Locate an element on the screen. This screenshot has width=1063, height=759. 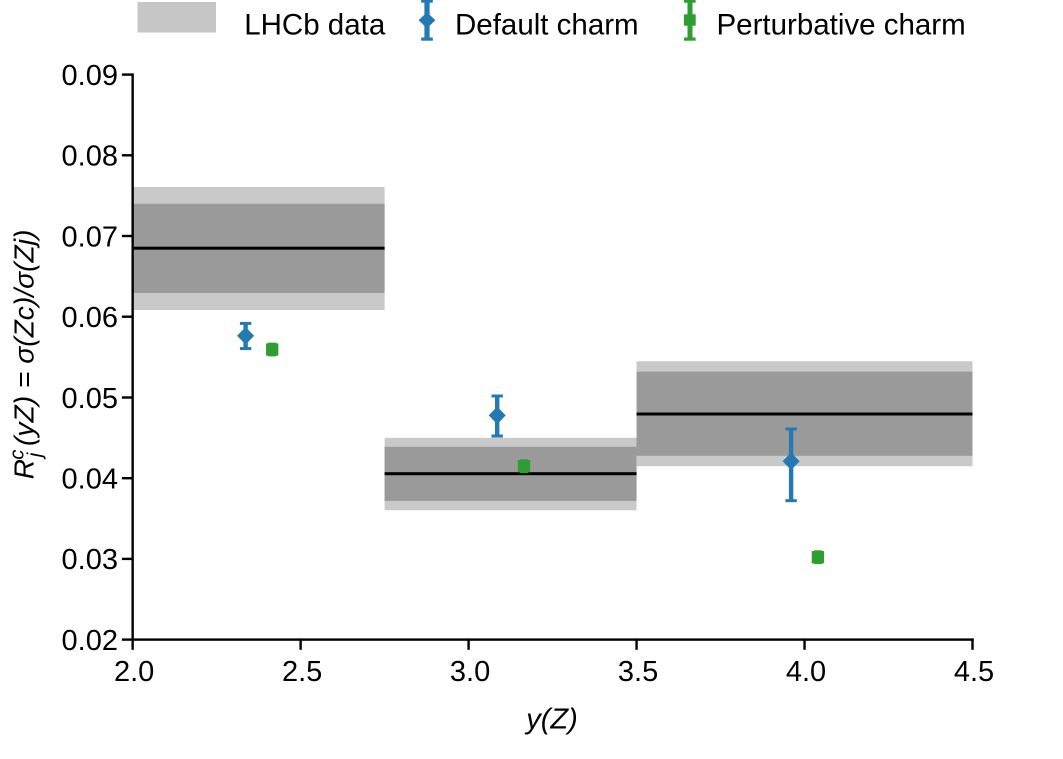
svg-text: R is located at coordinates (24, 469).